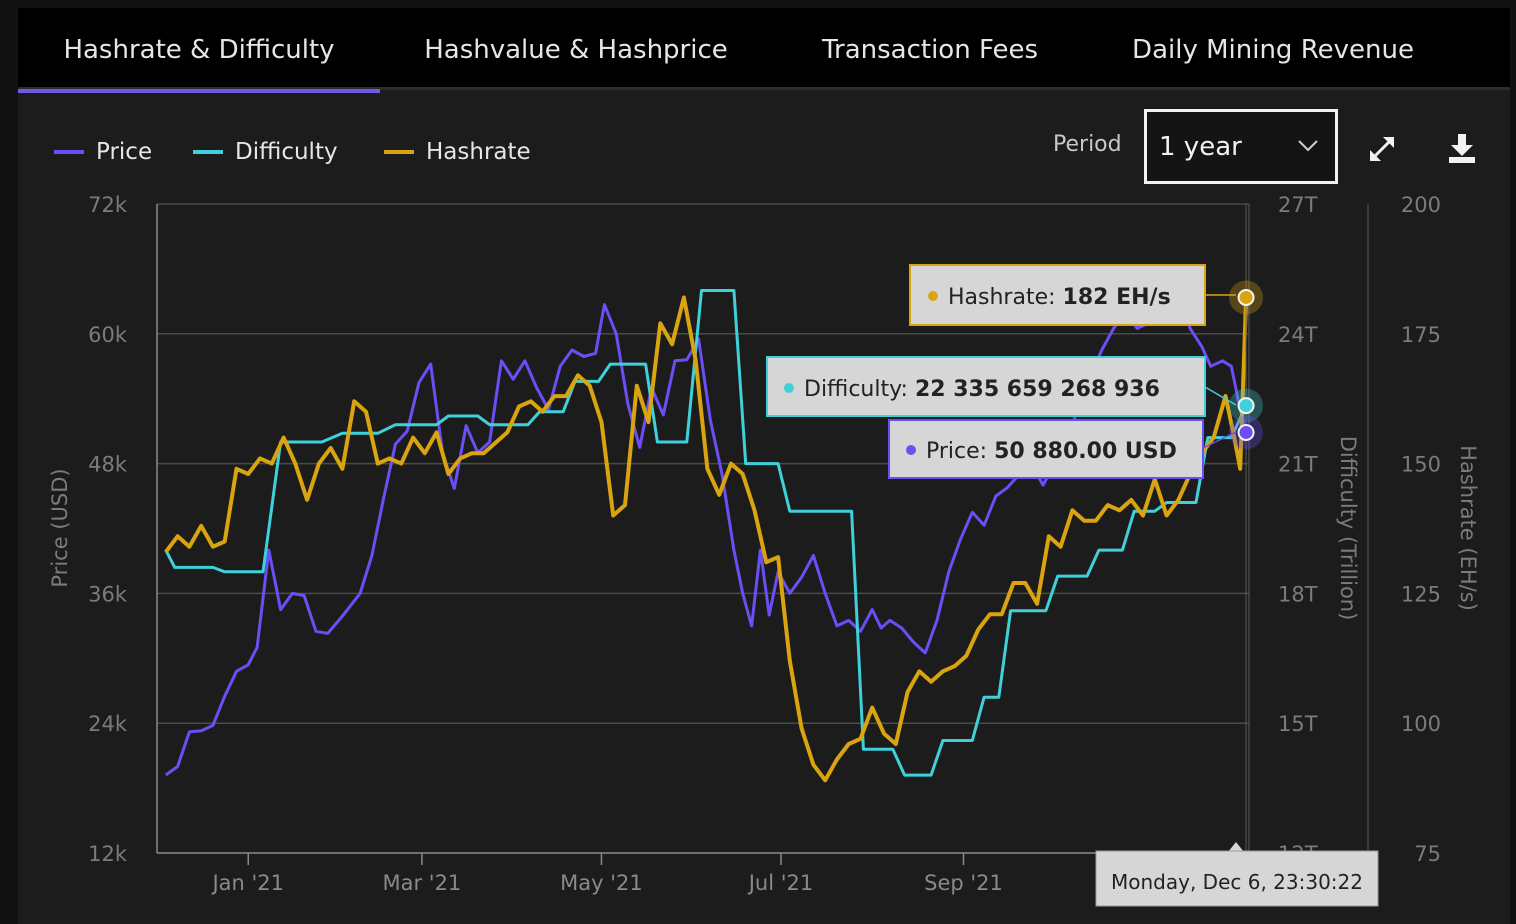  What do you see at coordinates (1200, 147) in the screenshot?
I see `period-select-value: 1 year` at bounding box center [1200, 147].